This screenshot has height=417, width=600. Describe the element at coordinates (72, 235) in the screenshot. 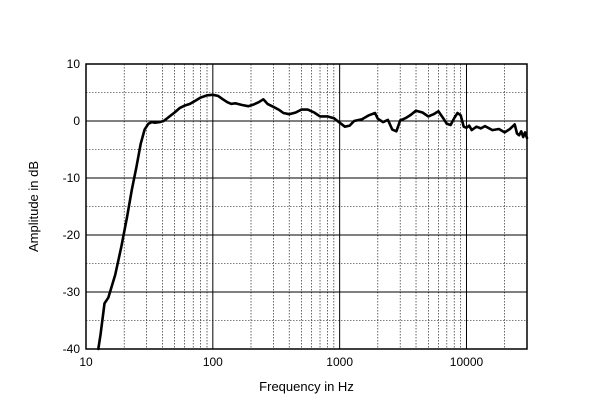

I see `y-tick-label: -20` at that location.